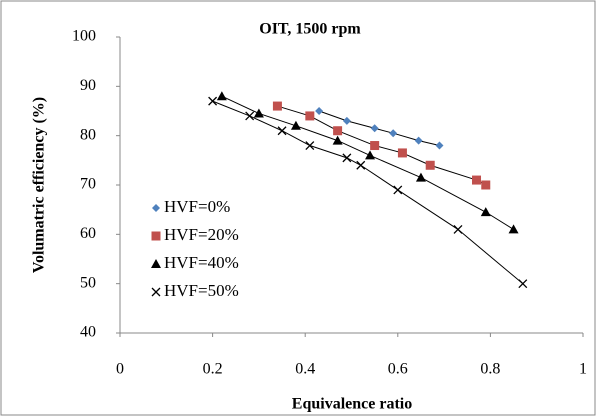 The image size is (596, 416). What do you see at coordinates (583, 369) in the screenshot?
I see `x-tick-label: 1` at bounding box center [583, 369].